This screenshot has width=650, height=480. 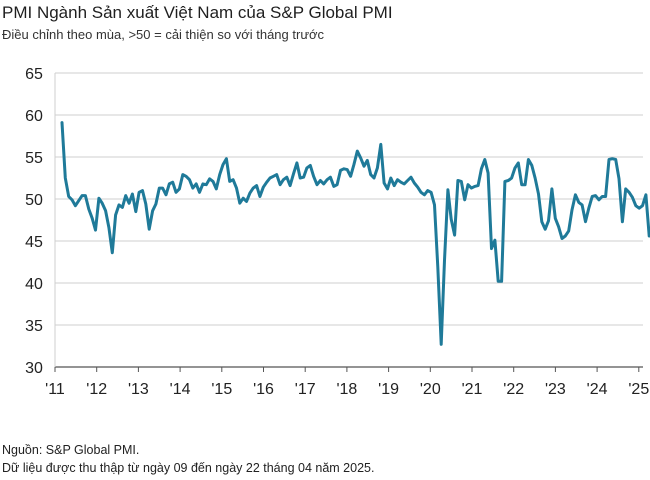 What do you see at coordinates (138, 389) in the screenshot?
I see `x-tick-label: '13` at bounding box center [138, 389].